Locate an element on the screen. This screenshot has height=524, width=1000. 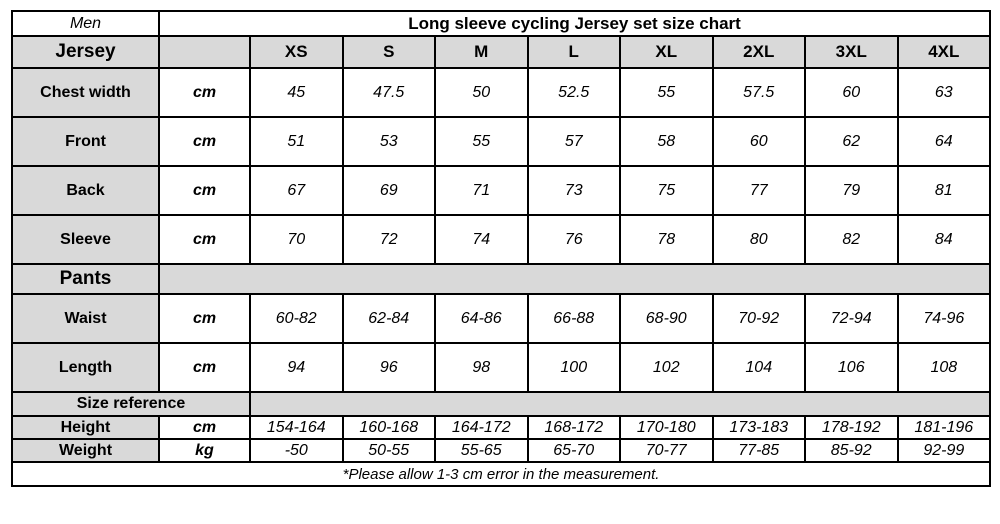
value-cell: 77-85 is located at coordinates (758, 450).